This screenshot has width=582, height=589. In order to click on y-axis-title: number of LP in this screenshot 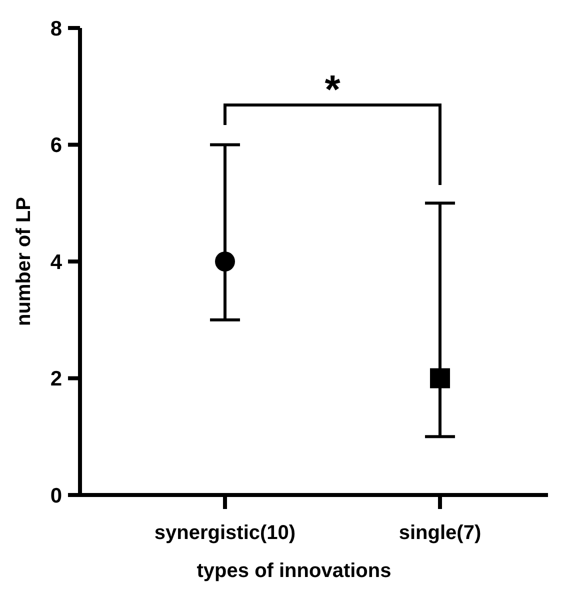, I will do `click(24, 261)`.